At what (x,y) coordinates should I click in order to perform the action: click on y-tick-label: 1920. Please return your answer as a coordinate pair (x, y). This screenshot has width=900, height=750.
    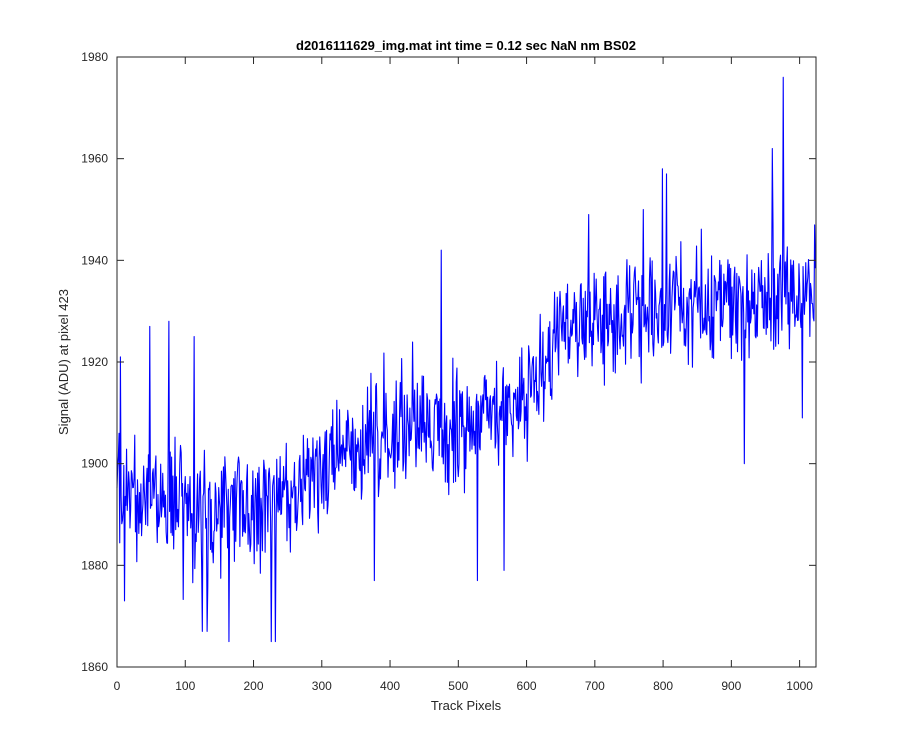
    Looking at the image, I should click on (94, 362).